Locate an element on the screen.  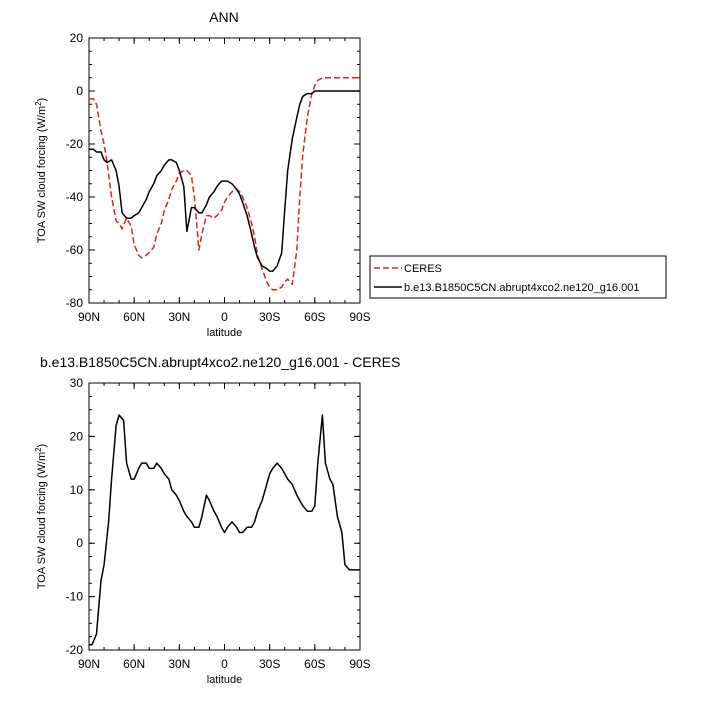
bottom-y-tick-label: 10 is located at coordinates (77, 490).